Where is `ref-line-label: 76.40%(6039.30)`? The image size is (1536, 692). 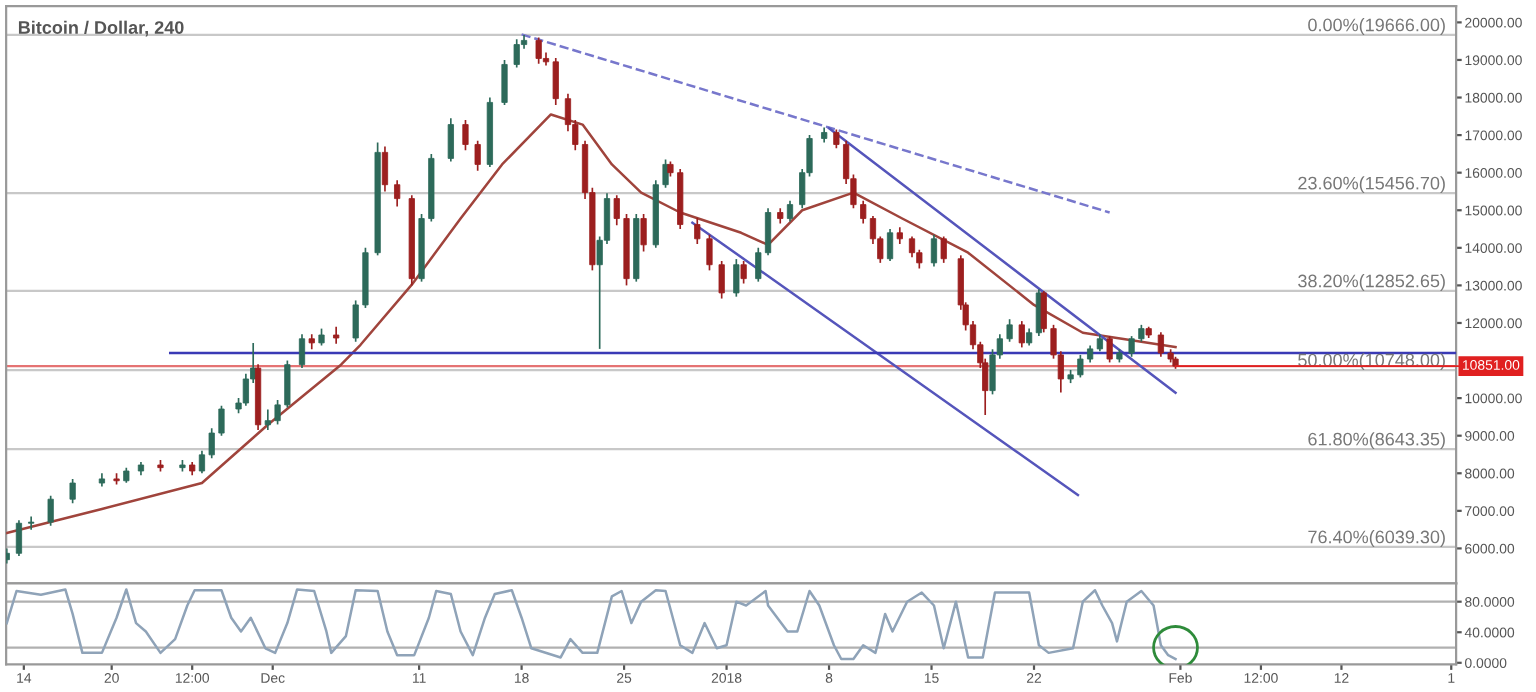
ref-line-label: 76.40%(6039.30) is located at coordinates (1376, 538).